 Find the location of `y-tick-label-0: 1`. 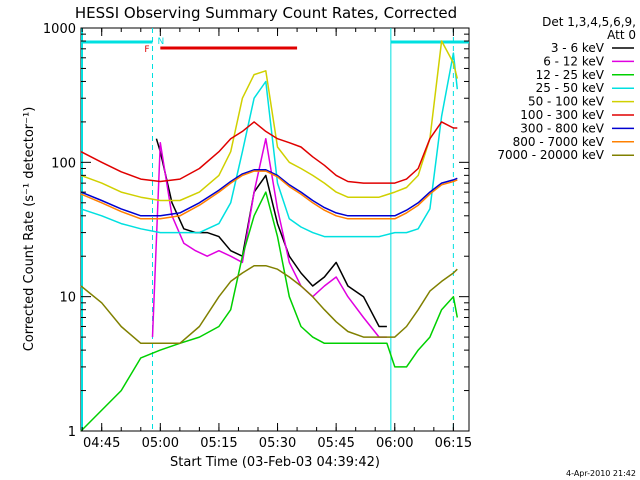

y-tick-label-0: 1 is located at coordinates (72, 432).